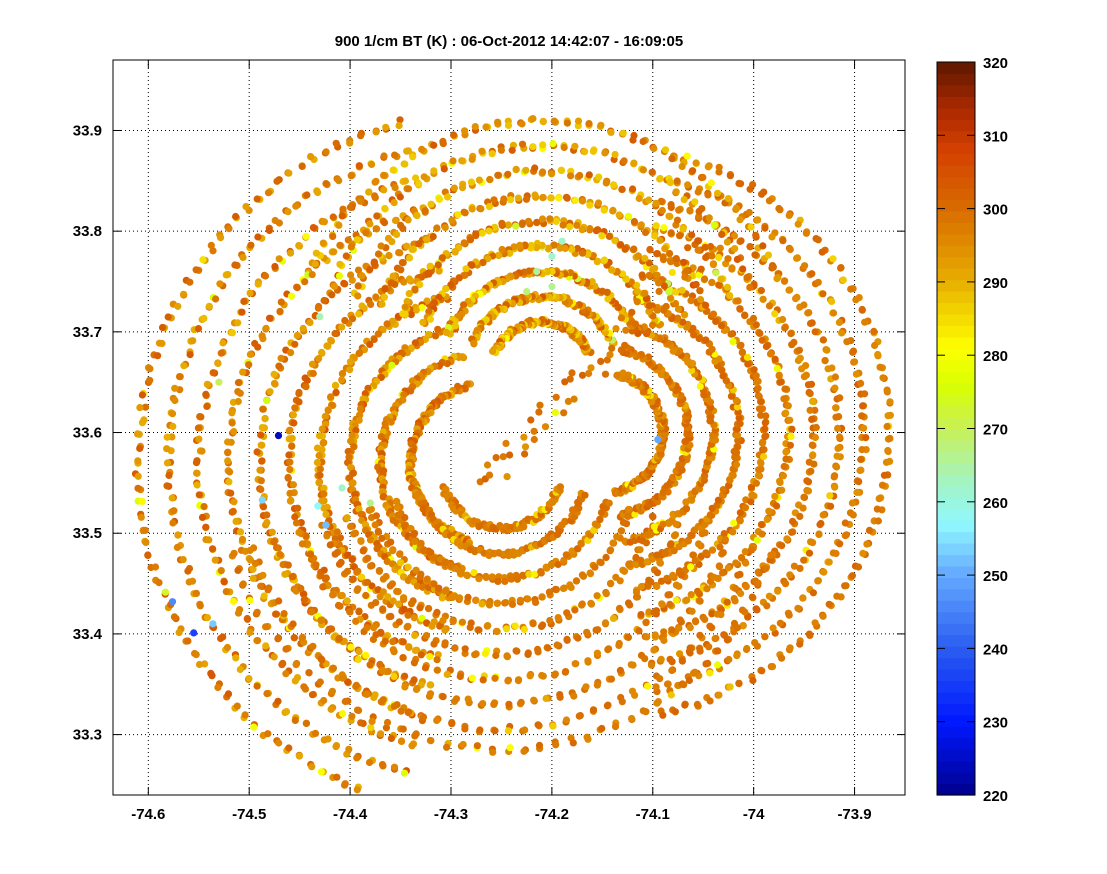 This screenshot has height=874, width=1107. I want to click on x-tick-label: -74.5, so click(249, 814).